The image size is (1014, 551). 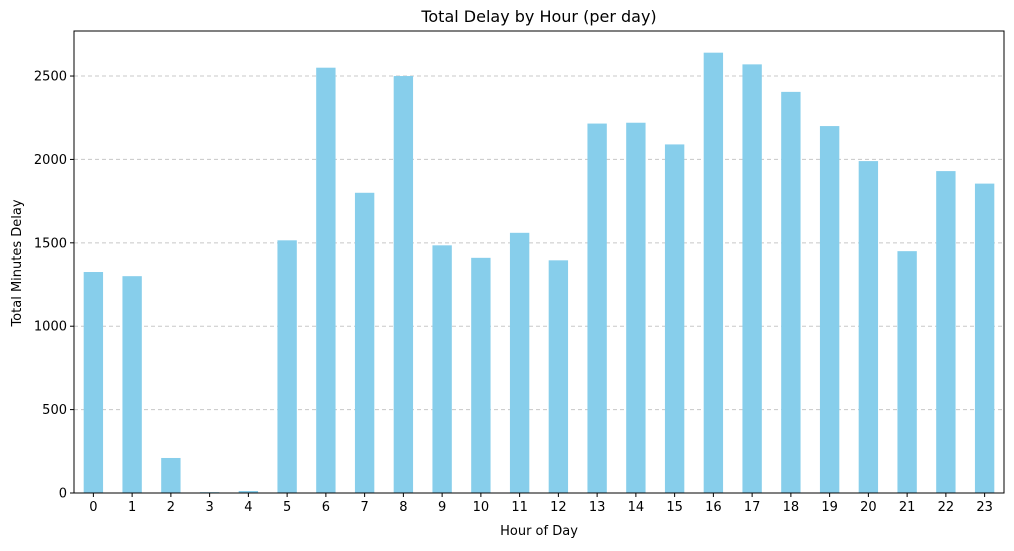 I want to click on x-tick-label: 15, so click(x=674, y=507).